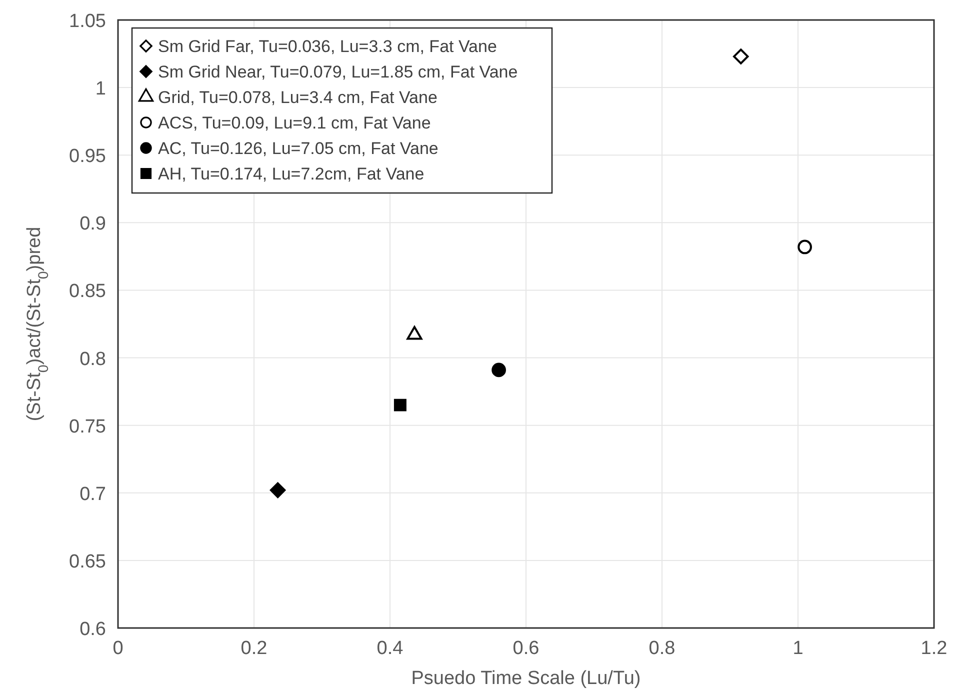 Image resolution: width=956 pixels, height=698 pixels. What do you see at coordinates (93, 629) in the screenshot?
I see `y-tick-label: 0.6` at bounding box center [93, 629].